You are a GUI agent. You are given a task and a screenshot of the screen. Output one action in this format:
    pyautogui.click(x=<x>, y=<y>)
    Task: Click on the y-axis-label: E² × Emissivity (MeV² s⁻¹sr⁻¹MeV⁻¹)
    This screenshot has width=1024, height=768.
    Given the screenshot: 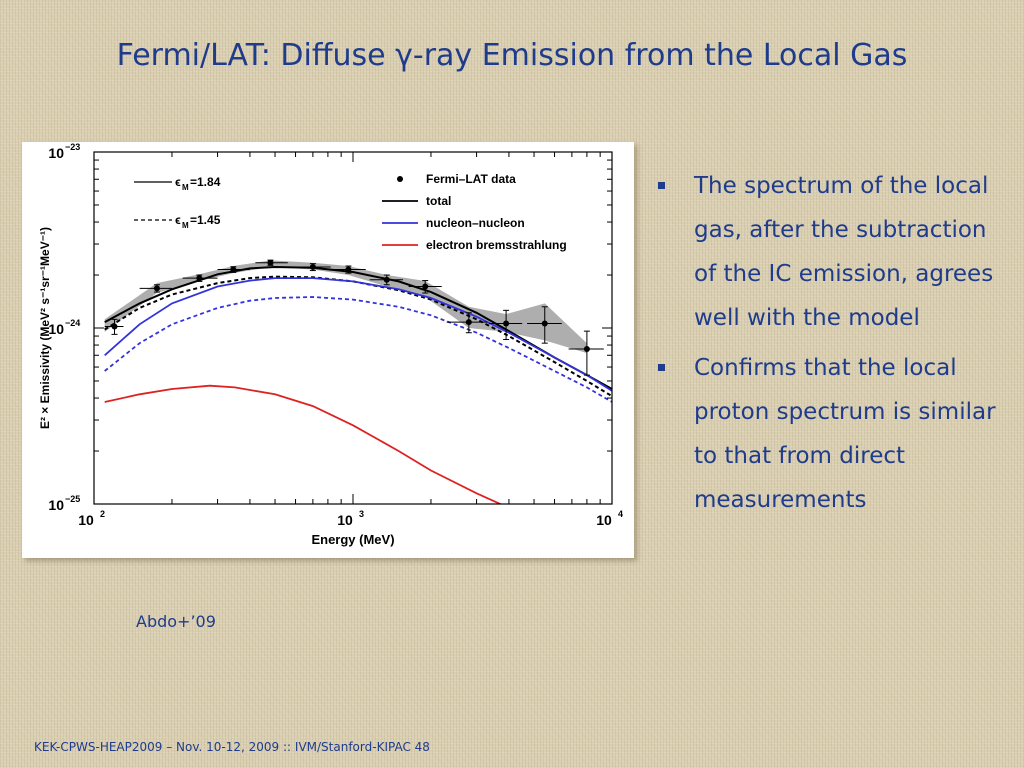 What is the action you would take?
    pyautogui.click(x=45, y=328)
    